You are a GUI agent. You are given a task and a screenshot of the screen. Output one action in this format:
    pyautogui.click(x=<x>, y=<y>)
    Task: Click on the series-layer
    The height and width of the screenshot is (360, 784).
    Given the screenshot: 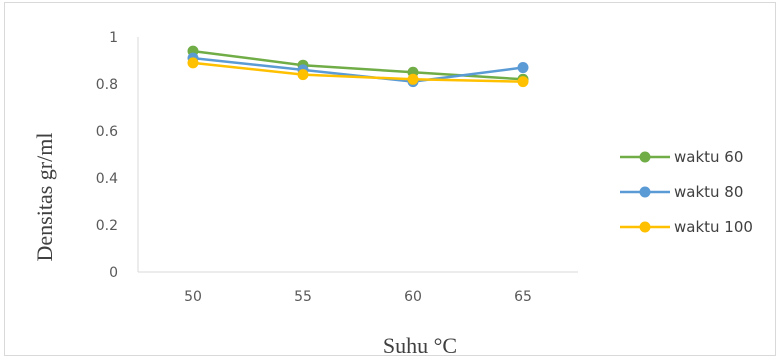 What is the action you would take?
    pyautogui.click(x=358, y=66)
    